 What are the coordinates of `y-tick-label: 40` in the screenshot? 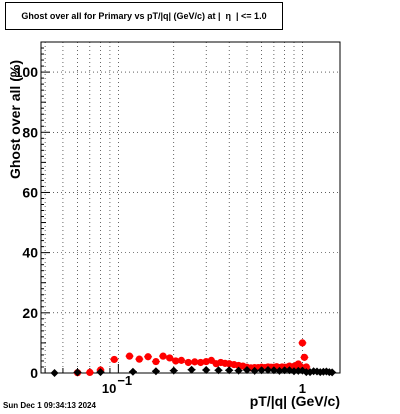 It's located at (30, 253).